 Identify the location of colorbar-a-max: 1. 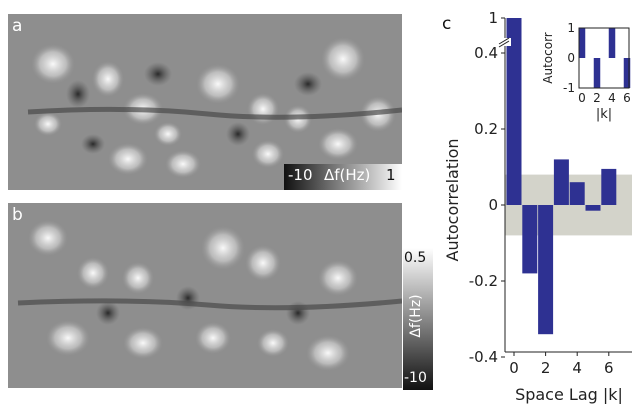
(391, 175).